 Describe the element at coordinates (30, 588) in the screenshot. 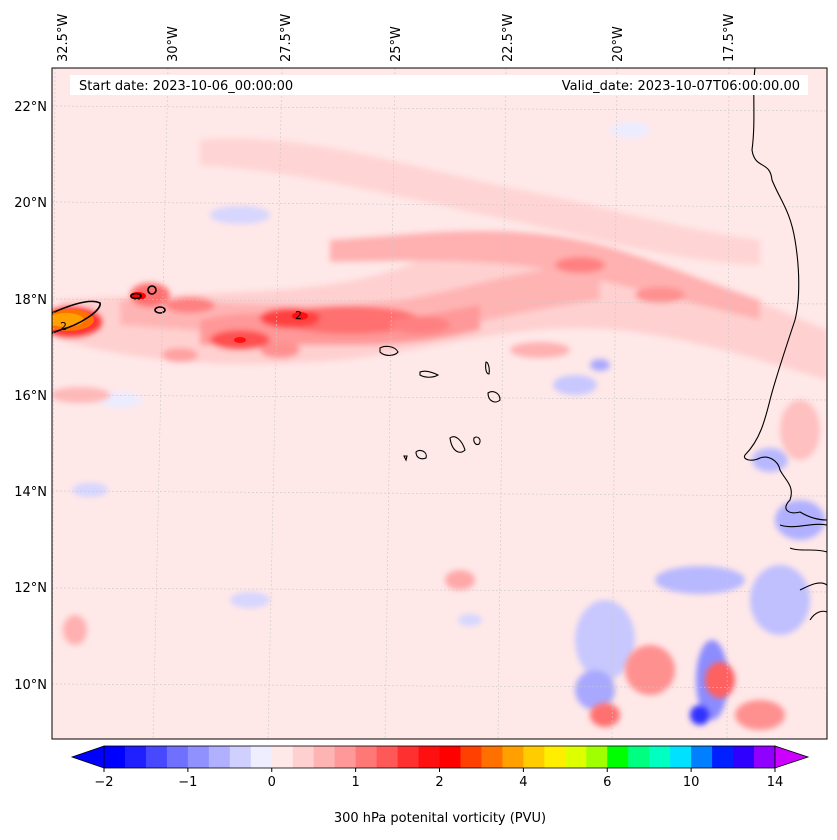

I see `lat-label-12n: 12°N` at that location.